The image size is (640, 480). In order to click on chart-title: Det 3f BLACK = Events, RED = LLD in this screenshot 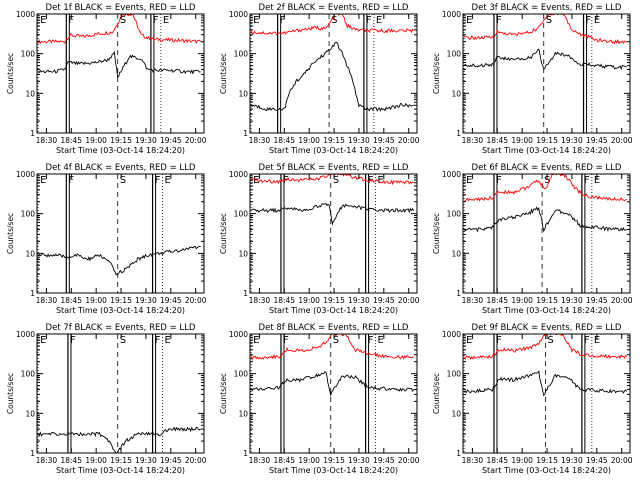, I will do `click(547, 8)`.